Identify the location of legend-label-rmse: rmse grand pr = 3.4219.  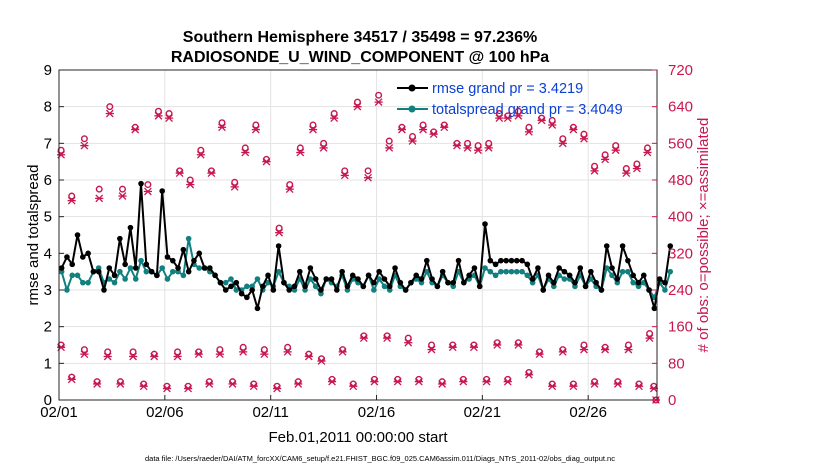
(507, 89).